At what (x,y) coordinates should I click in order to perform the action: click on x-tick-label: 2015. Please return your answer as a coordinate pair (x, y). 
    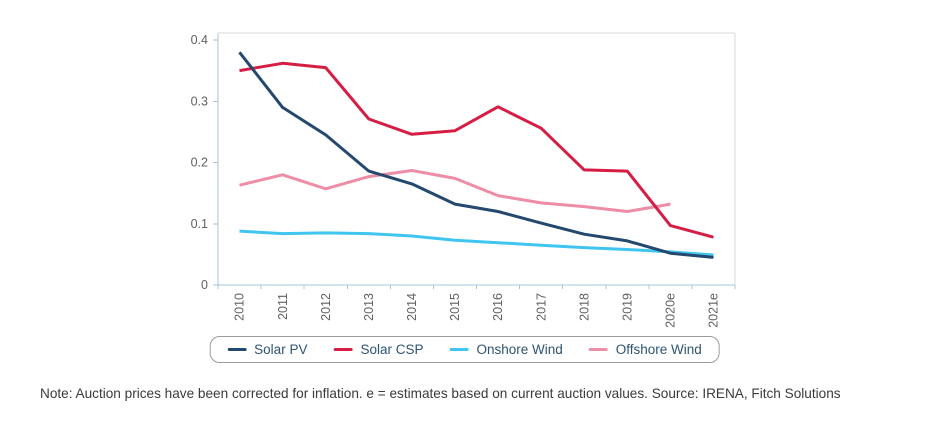
    Looking at the image, I should click on (455, 307).